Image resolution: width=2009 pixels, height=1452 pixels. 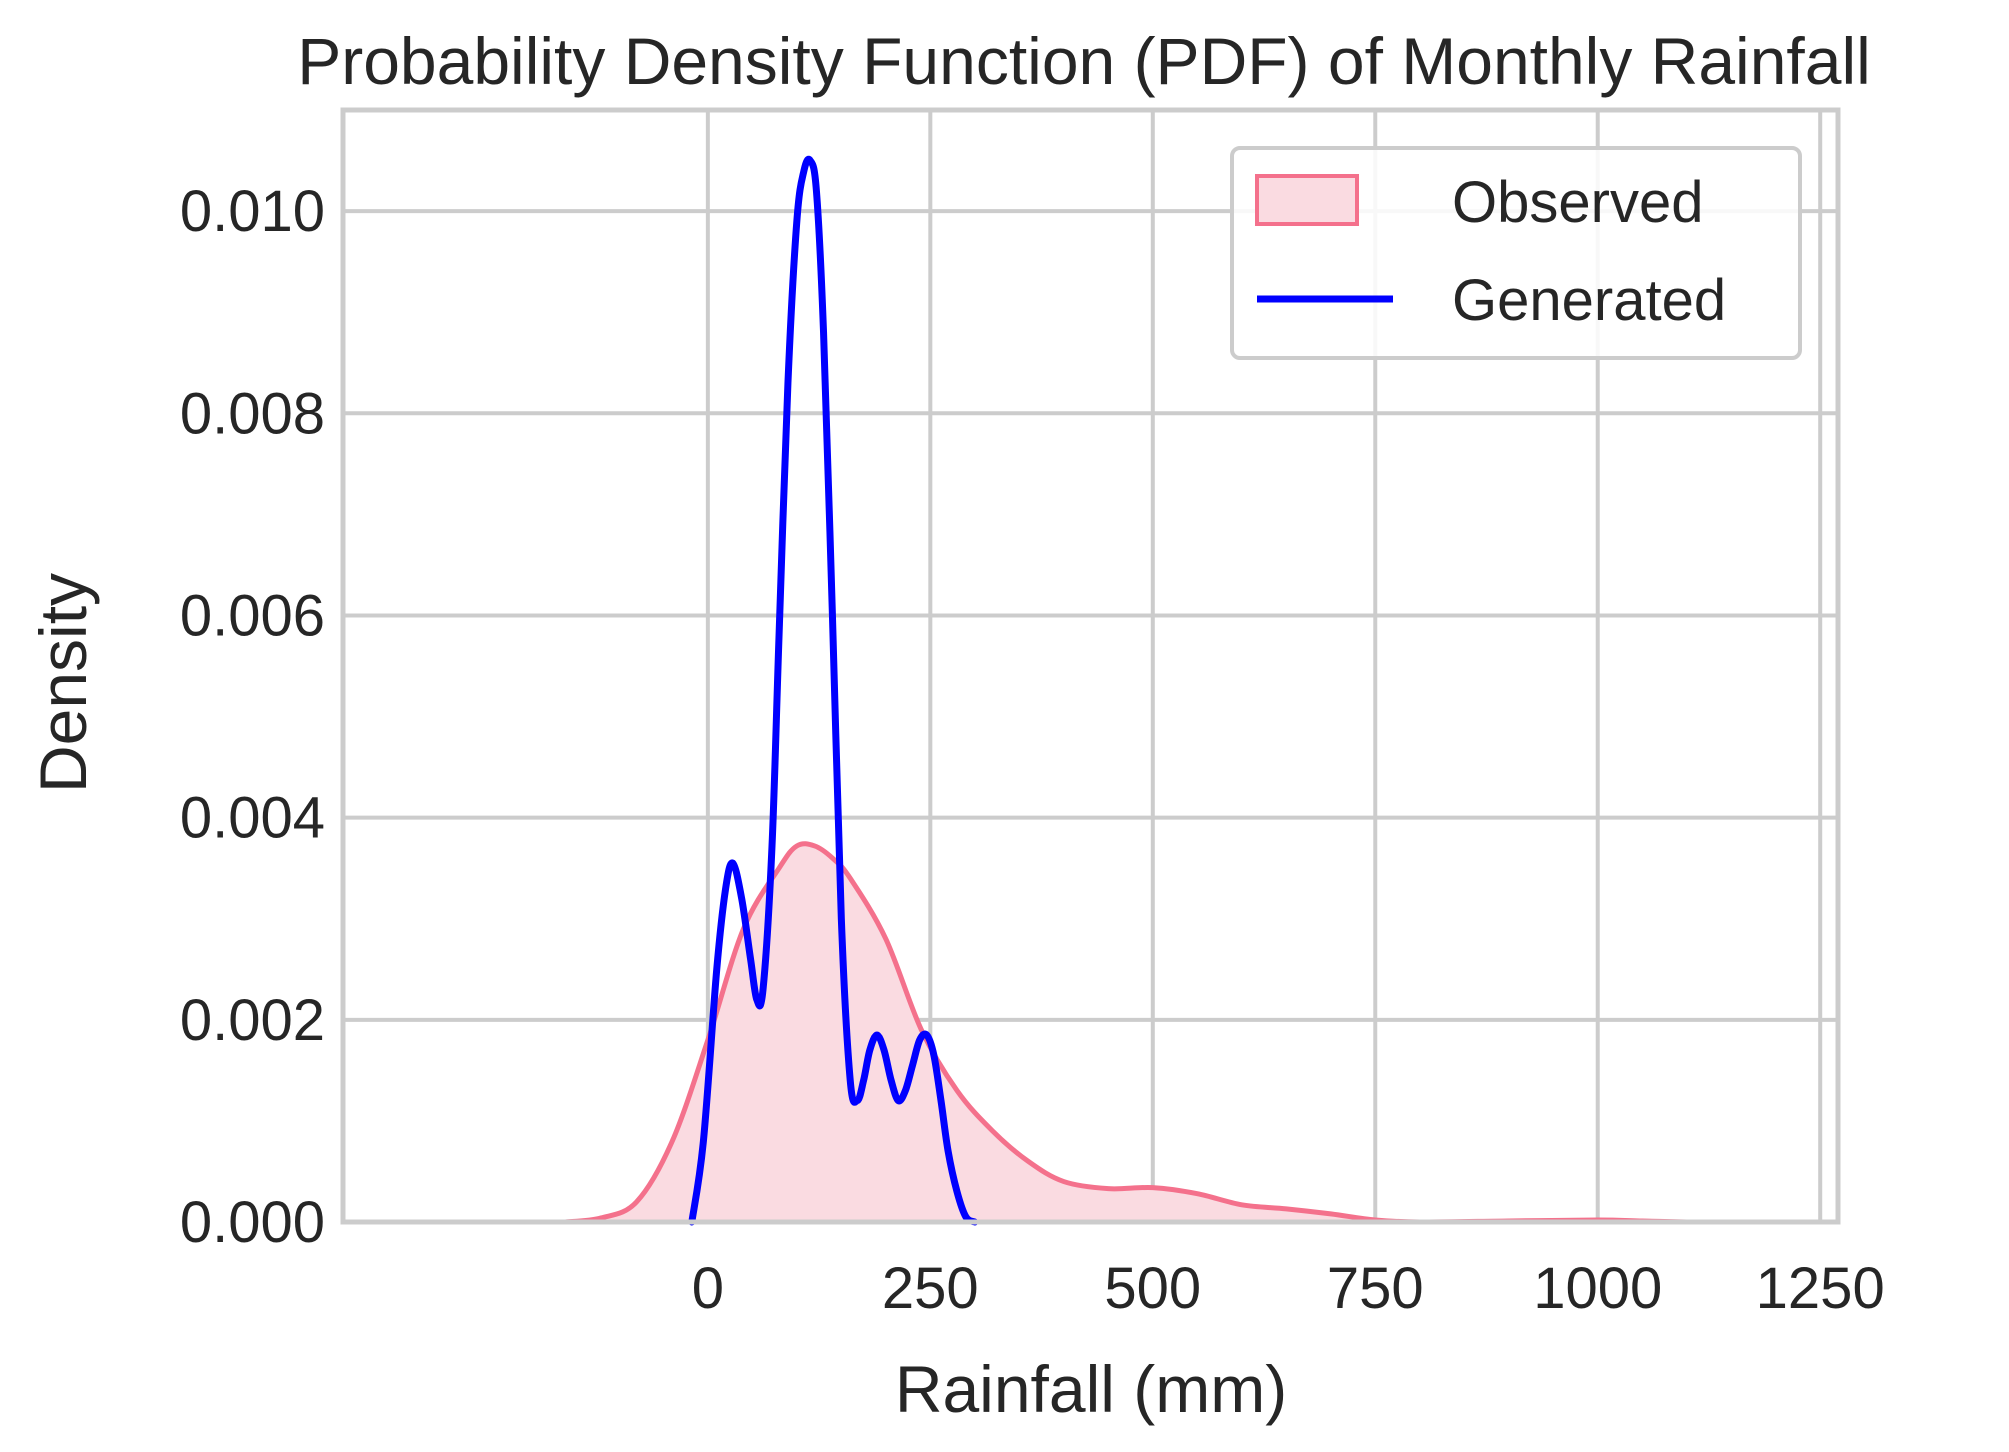 I want to click on x-tick-label: 1000, so click(x=1597, y=1288).